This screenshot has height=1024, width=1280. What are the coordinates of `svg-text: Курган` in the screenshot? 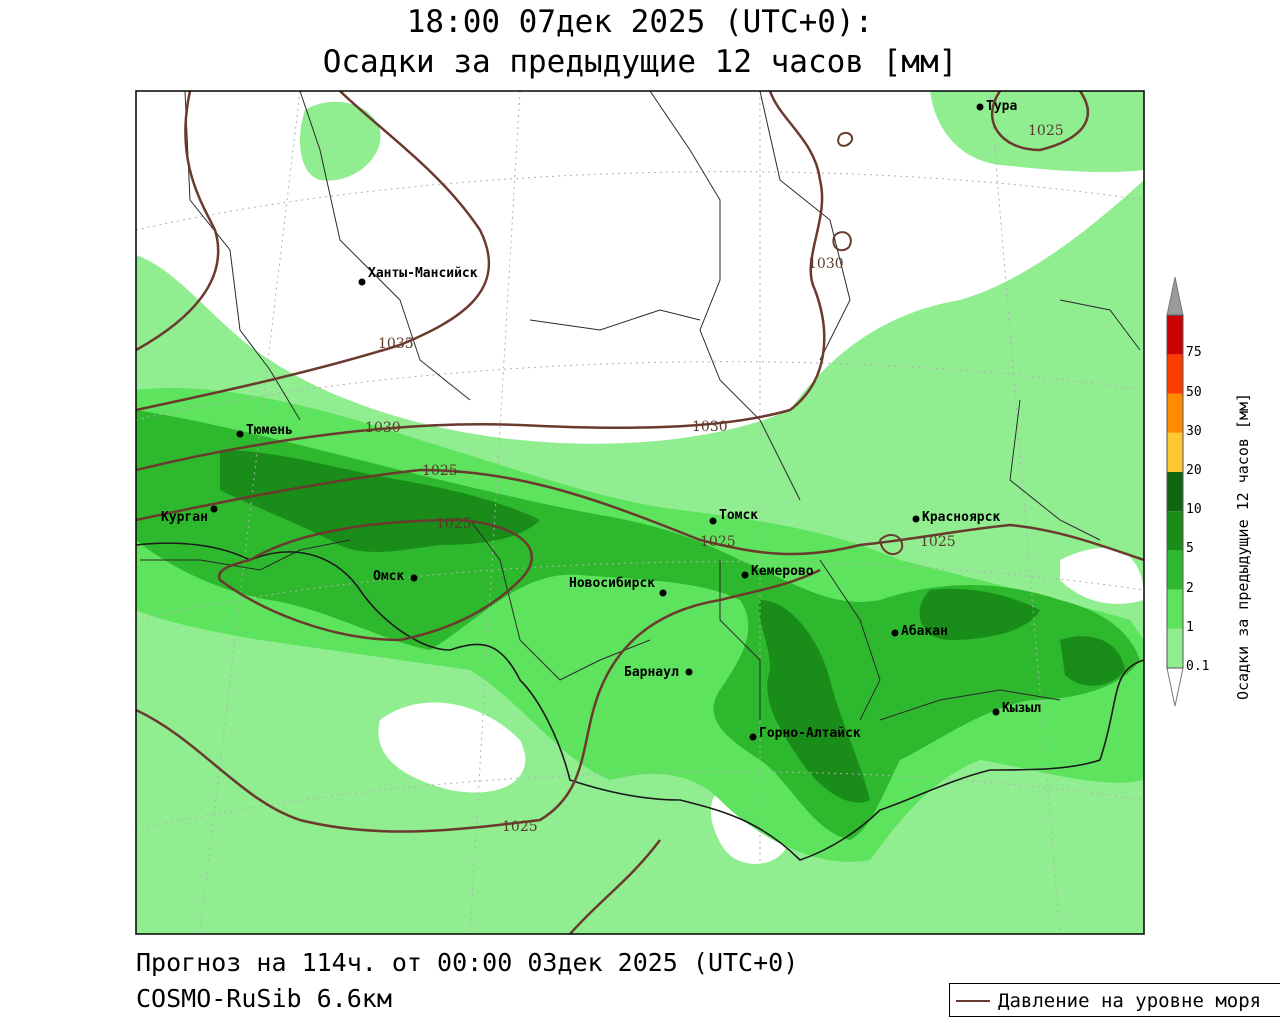 It's located at (184, 517).